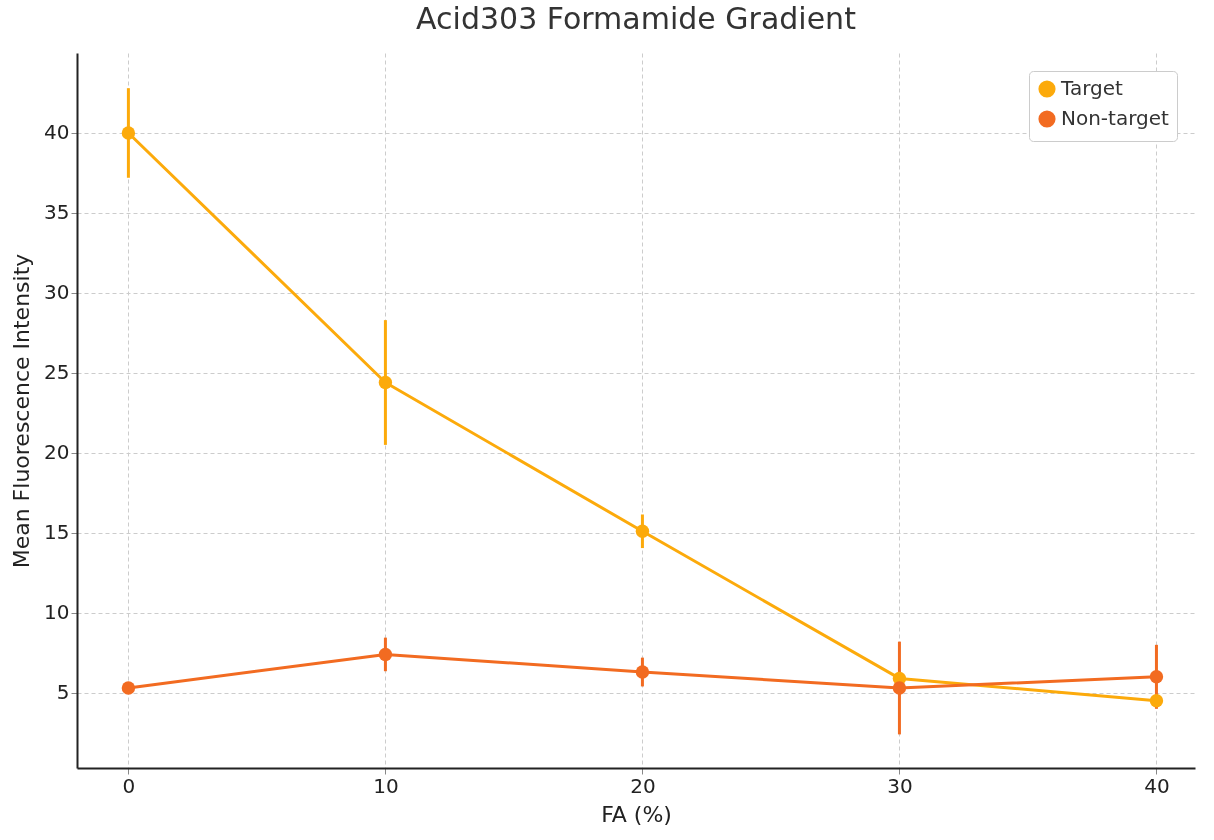  Describe the element at coordinates (900, 785) in the screenshot. I see `x-tick-label: 30` at that location.